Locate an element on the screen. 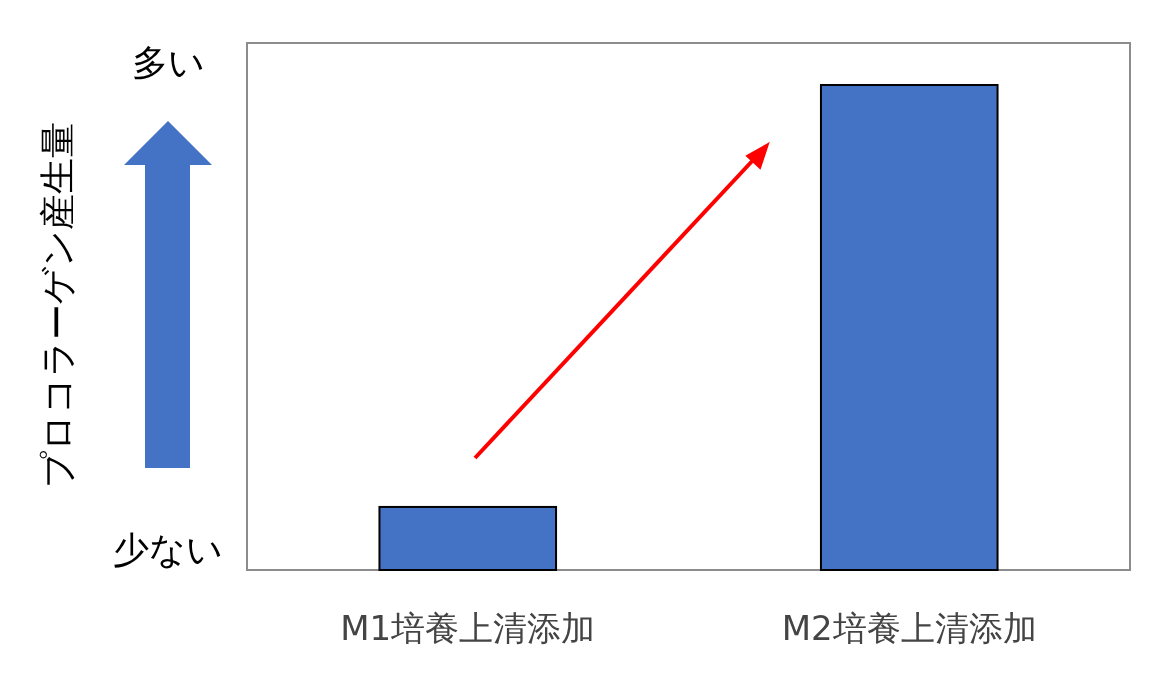  x-tick-label: M2培養上清添加 is located at coordinates (909, 628).